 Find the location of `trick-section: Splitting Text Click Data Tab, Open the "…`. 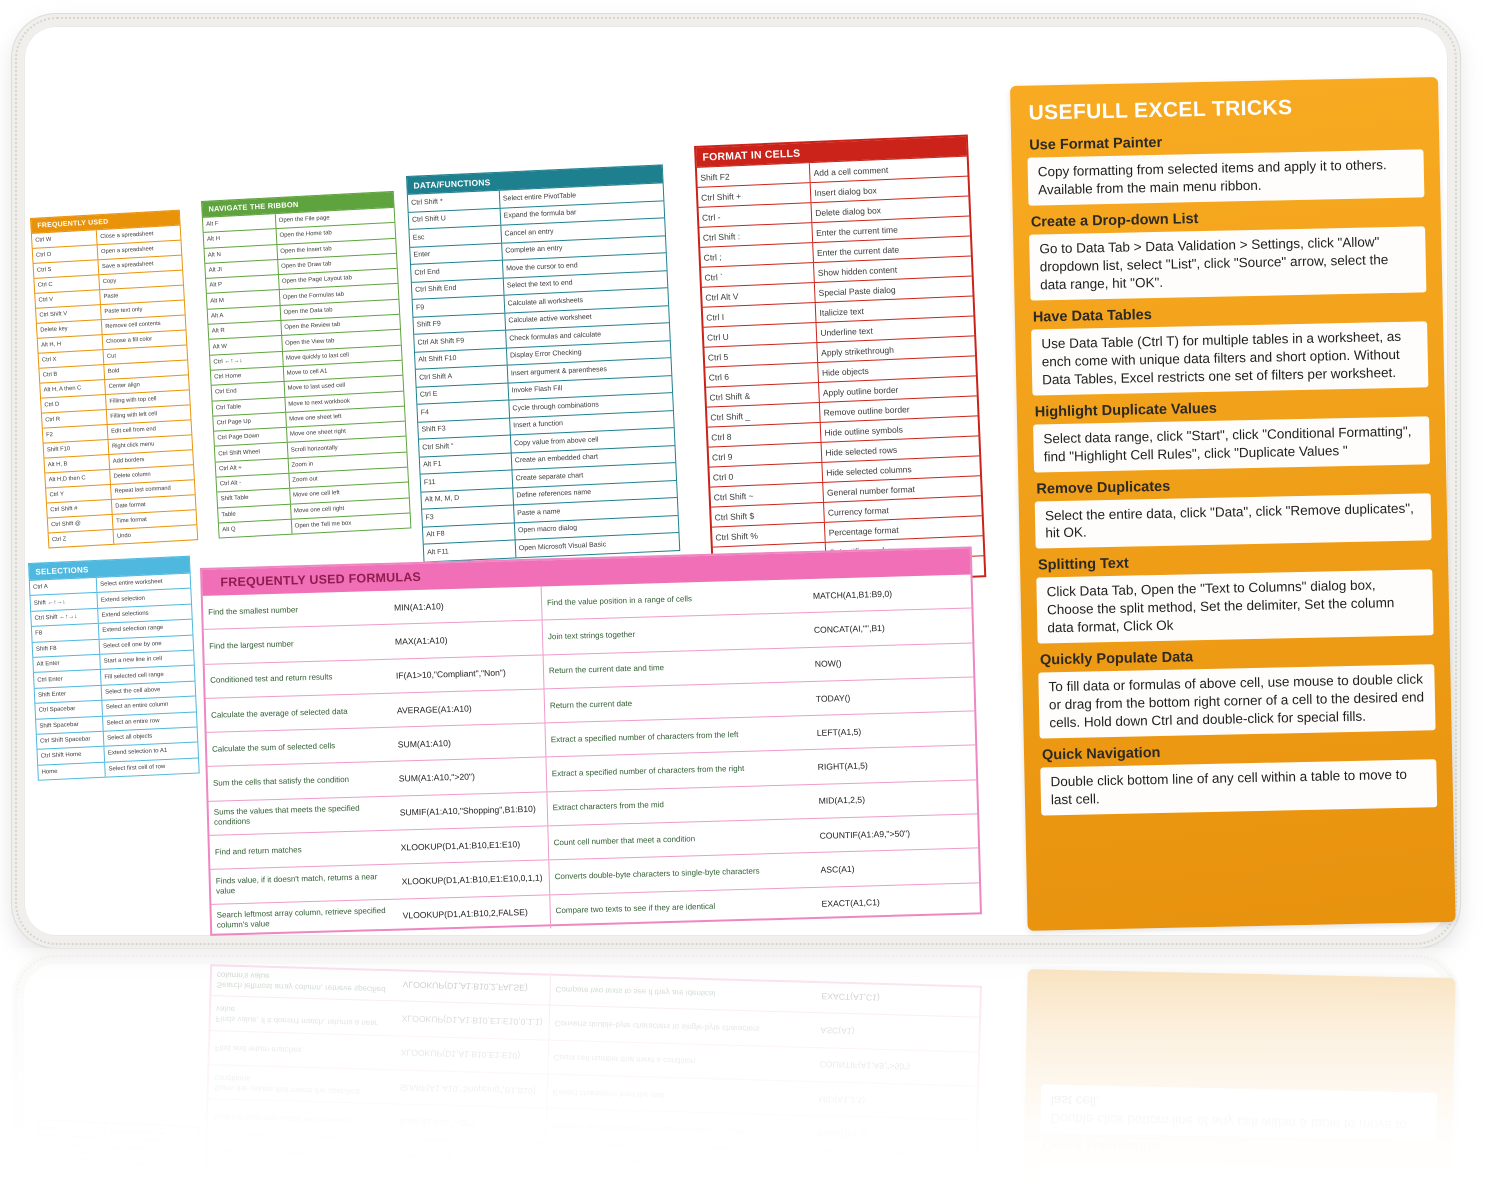

trick-section: Splitting Text Click Data Tab, Open the "… is located at coordinates (1235, 596).